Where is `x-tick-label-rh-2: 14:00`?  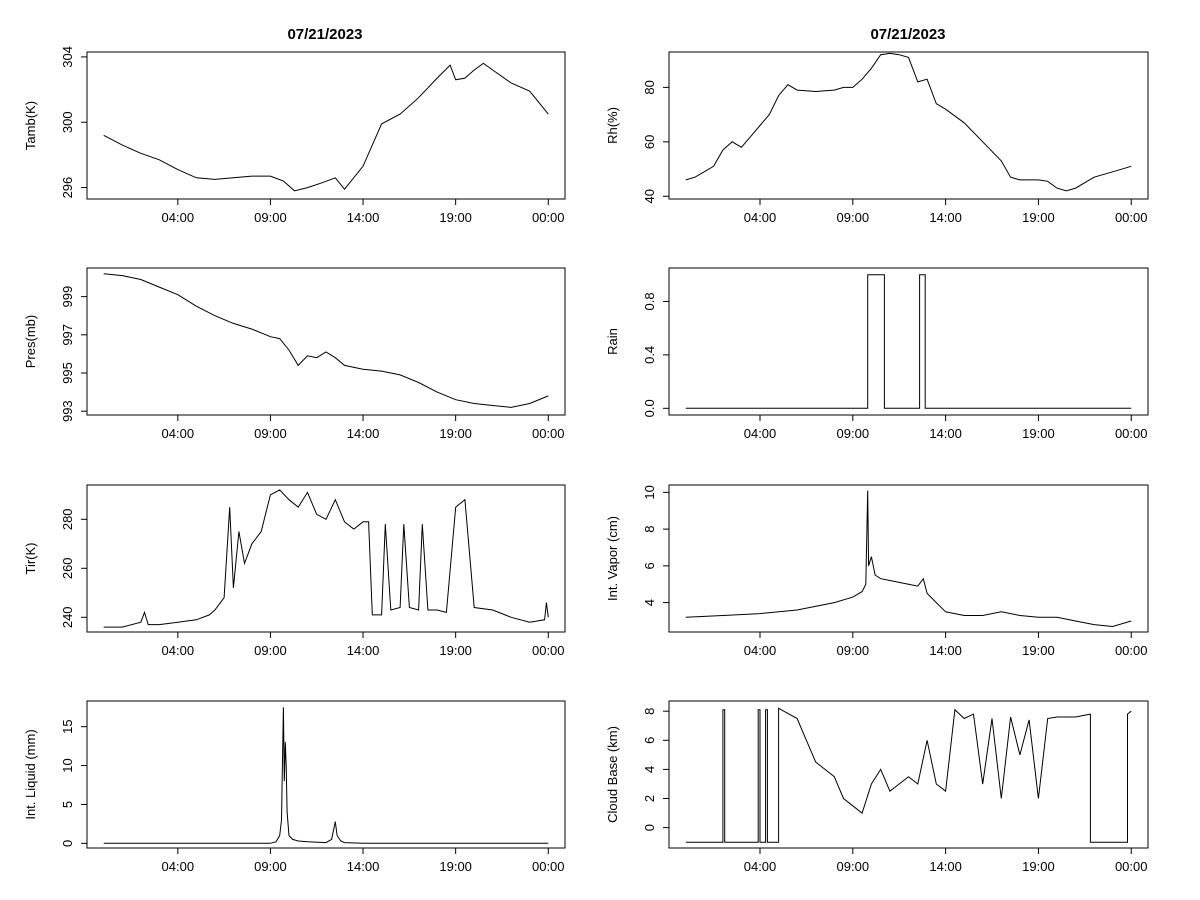 x-tick-label-rh-2: 14:00 is located at coordinates (945, 217).